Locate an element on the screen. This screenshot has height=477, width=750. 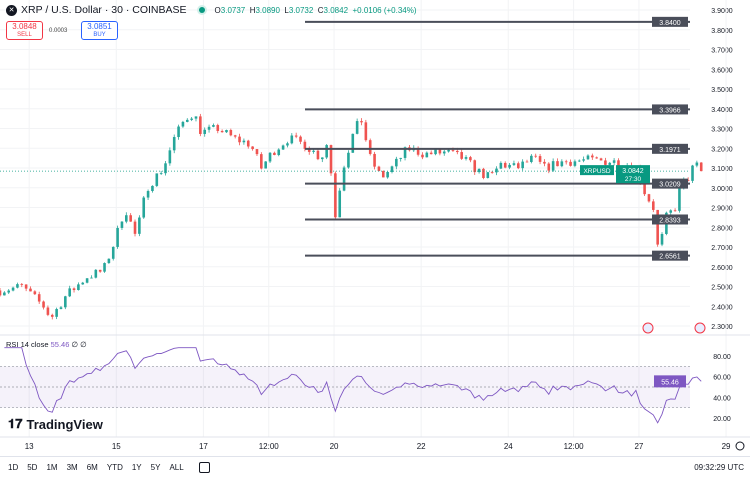
x-tick-label: 22 is located at coordinates (421, 446).